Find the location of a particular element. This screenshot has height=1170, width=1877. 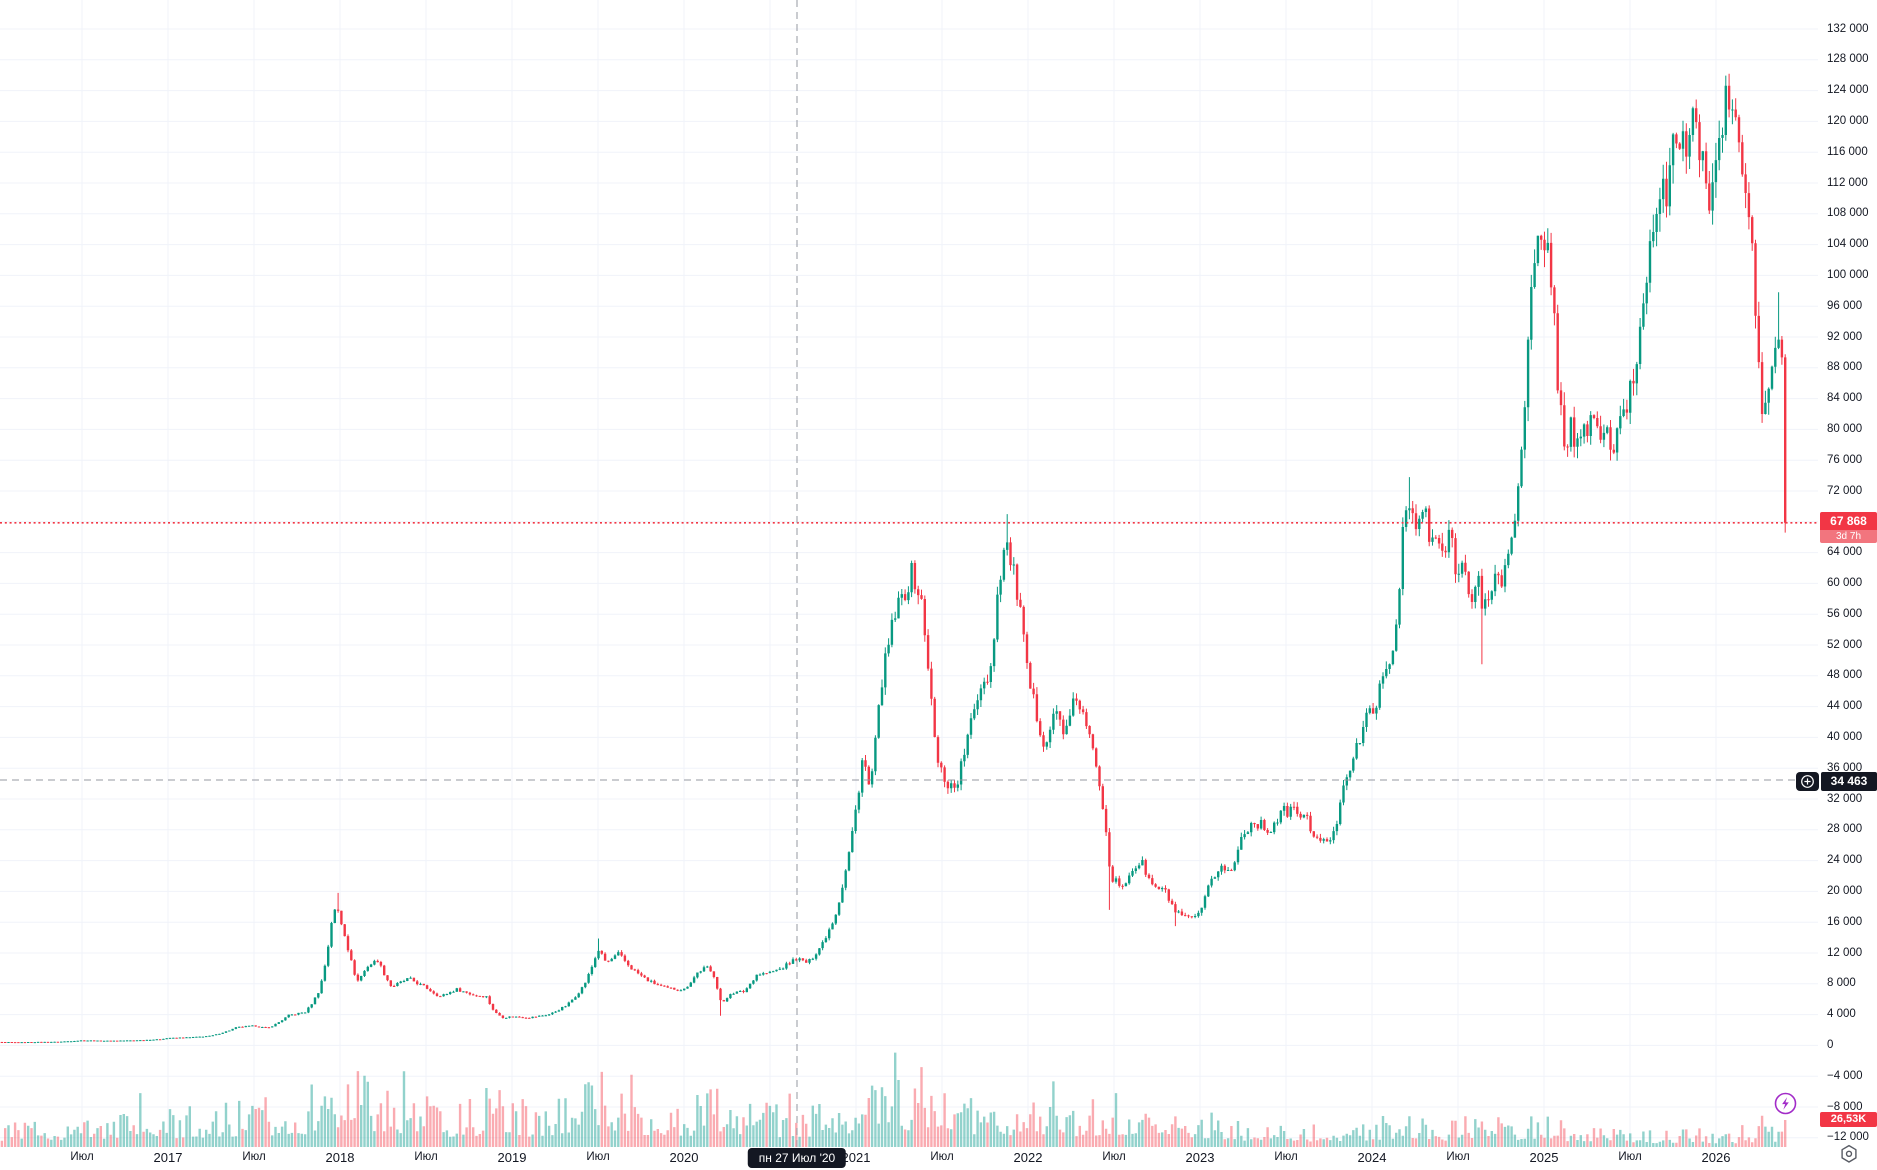

volume-bars-down is located at coordinates (893, 1107).